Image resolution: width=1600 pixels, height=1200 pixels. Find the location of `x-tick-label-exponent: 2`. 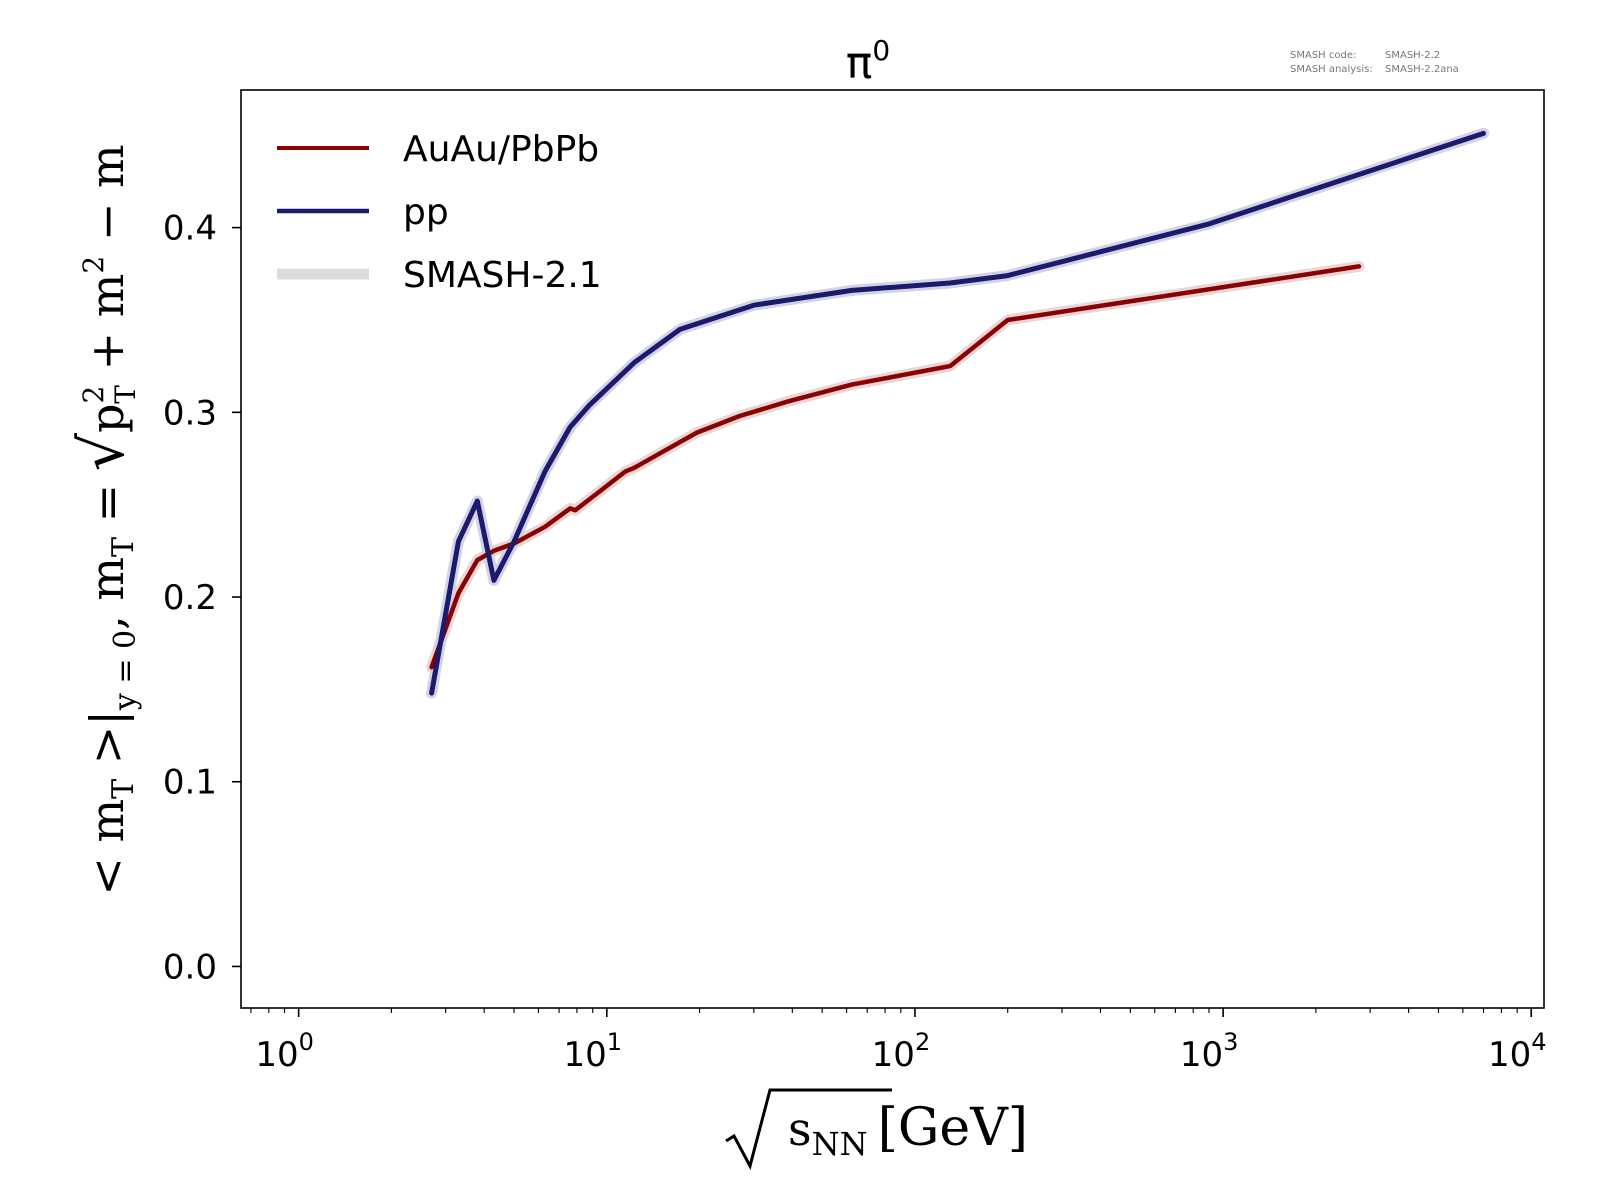

x-tick-label-exponent: 2 is located at coordinates (922, 1042).